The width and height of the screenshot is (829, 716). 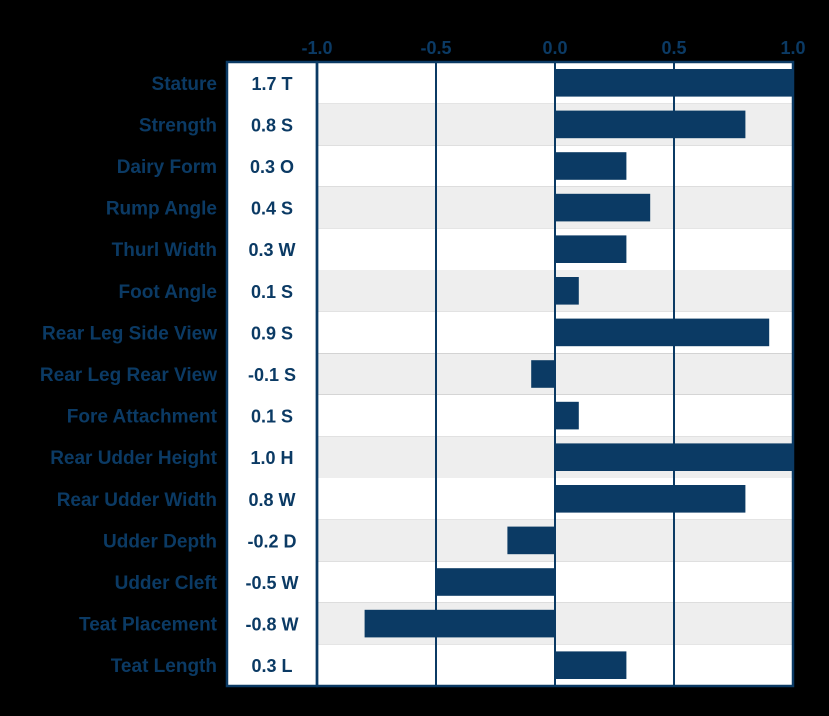 What do you see at coordinates (137, 500) in the screenshot?
I see `trait-label: Rear Udder Width` at bounding box center [137, 500].